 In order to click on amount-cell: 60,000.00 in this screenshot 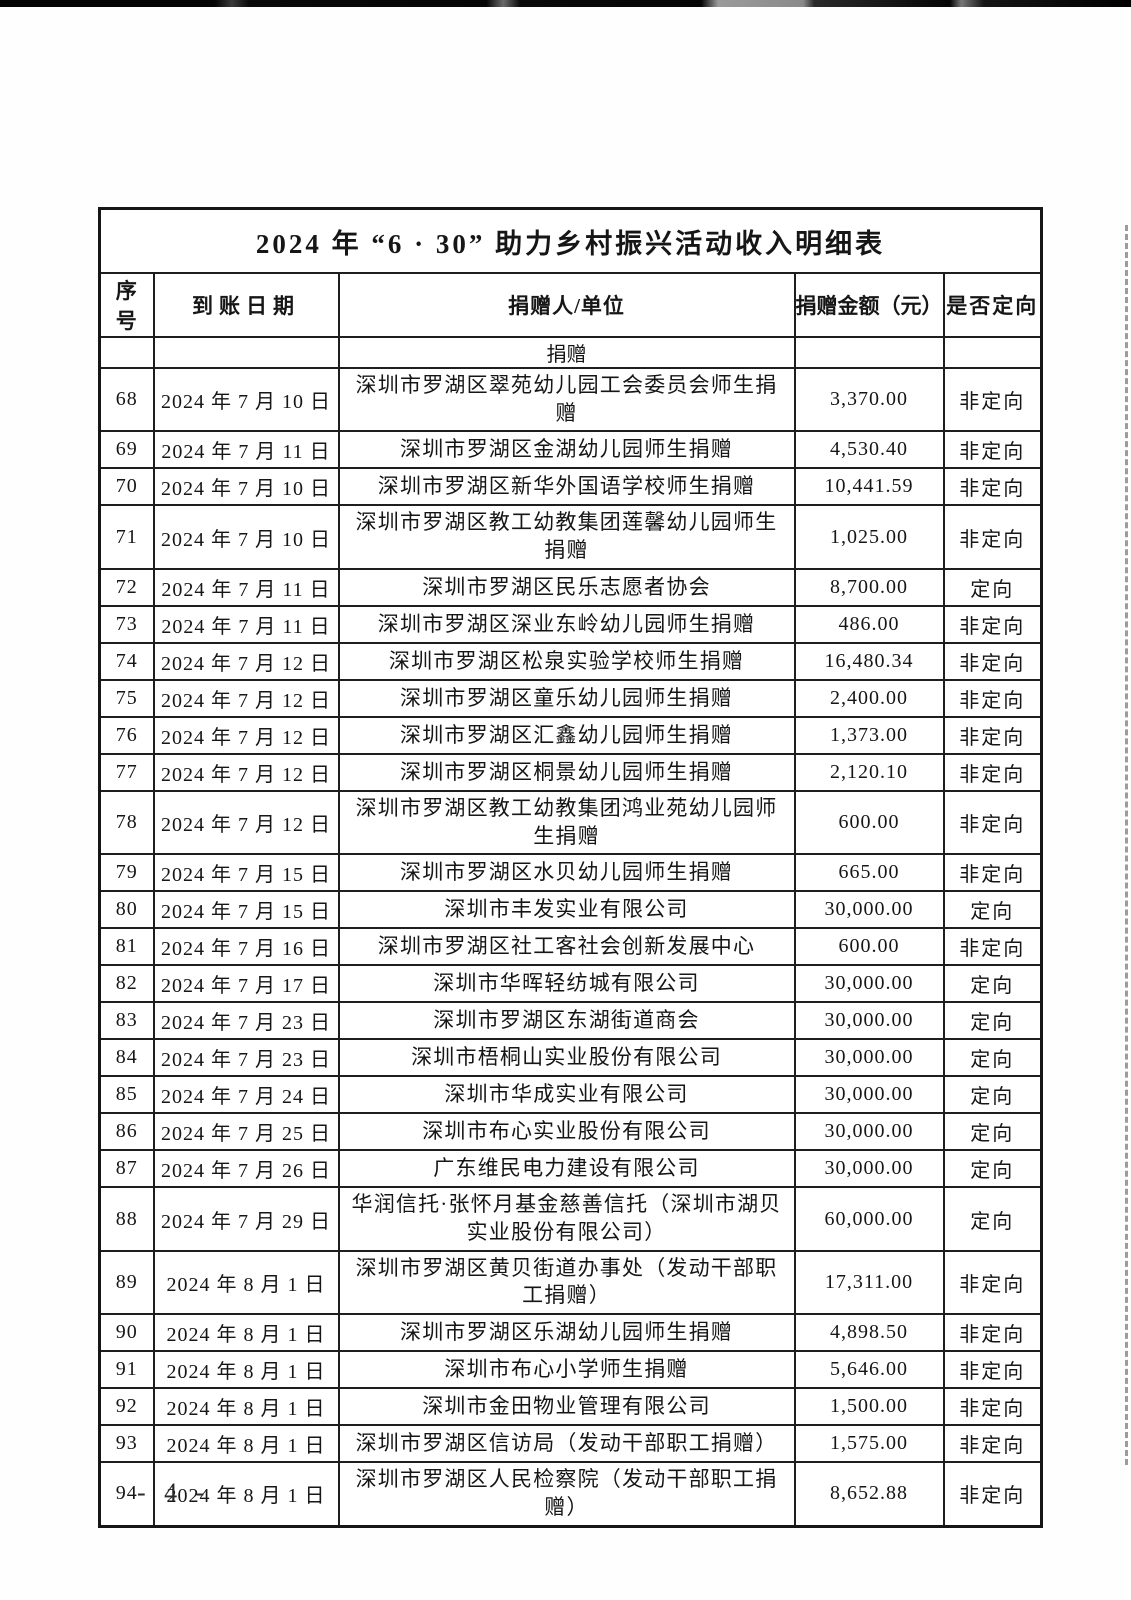, I will do `click(869, 1219)`.